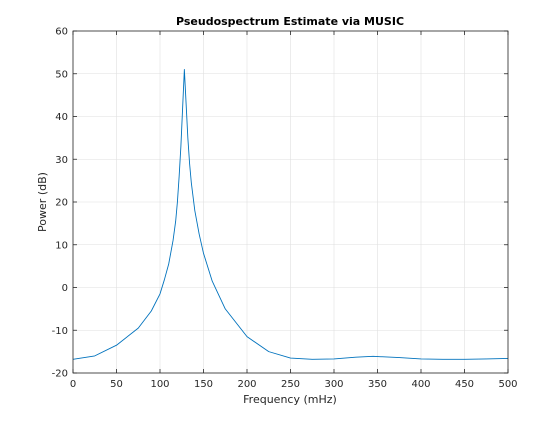 This screenshot has height=424, width=560. I want to click on y-tick-label: 30, so click(61, 160).